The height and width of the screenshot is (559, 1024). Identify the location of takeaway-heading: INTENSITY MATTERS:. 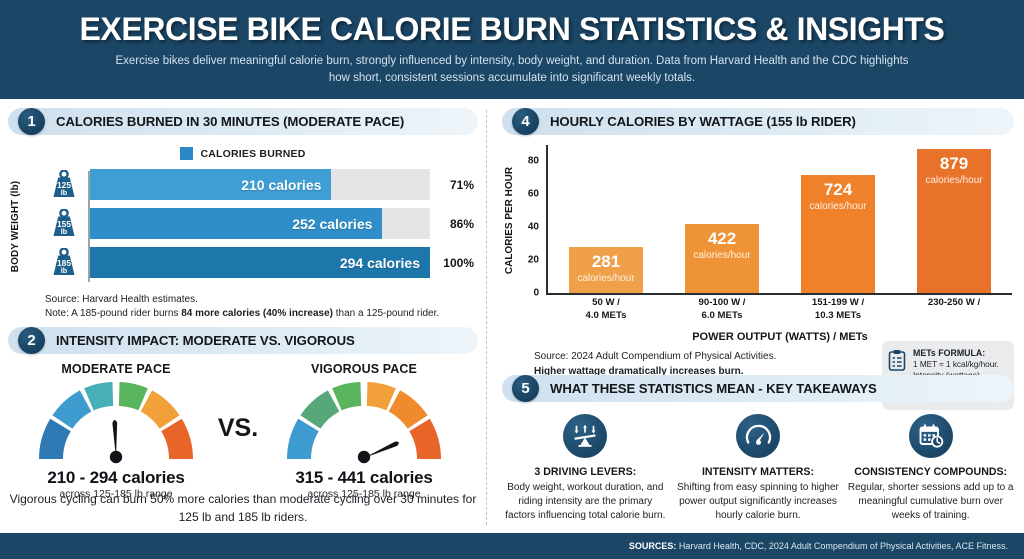
(758, 472).